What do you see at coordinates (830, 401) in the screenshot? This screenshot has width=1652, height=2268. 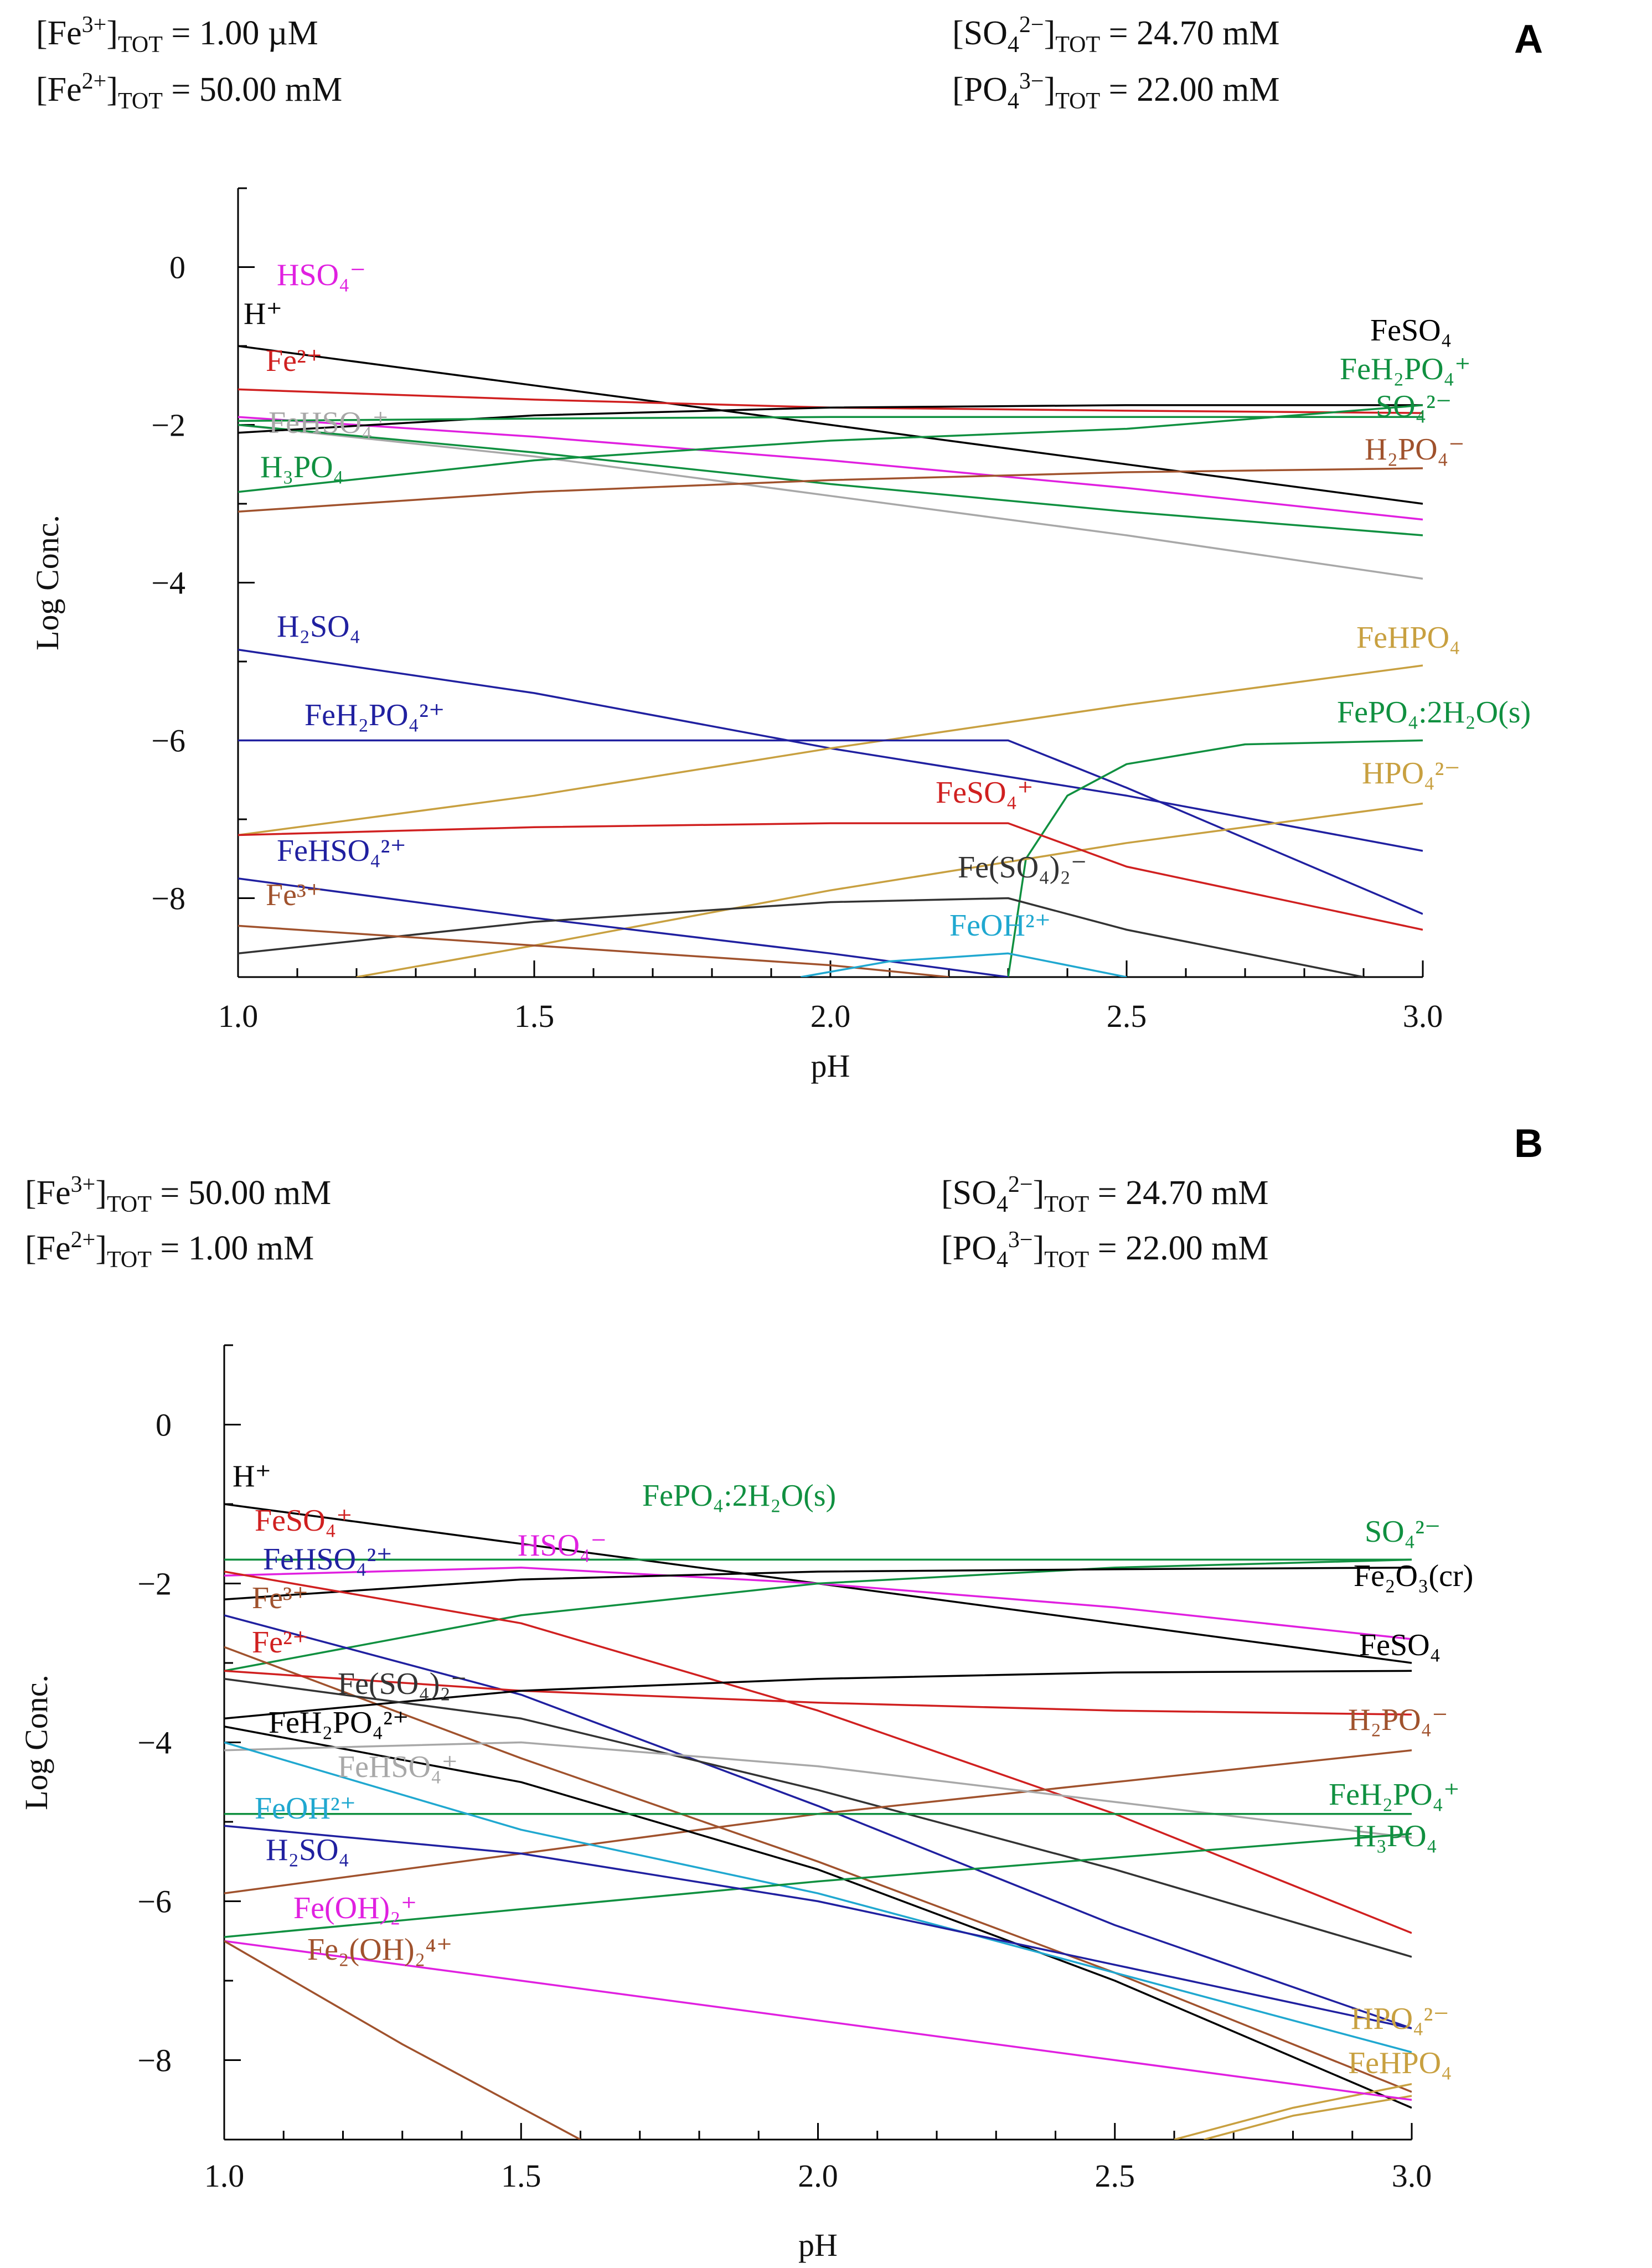 I see `panel-a-series-fe2` at bounding box center [830, 401].